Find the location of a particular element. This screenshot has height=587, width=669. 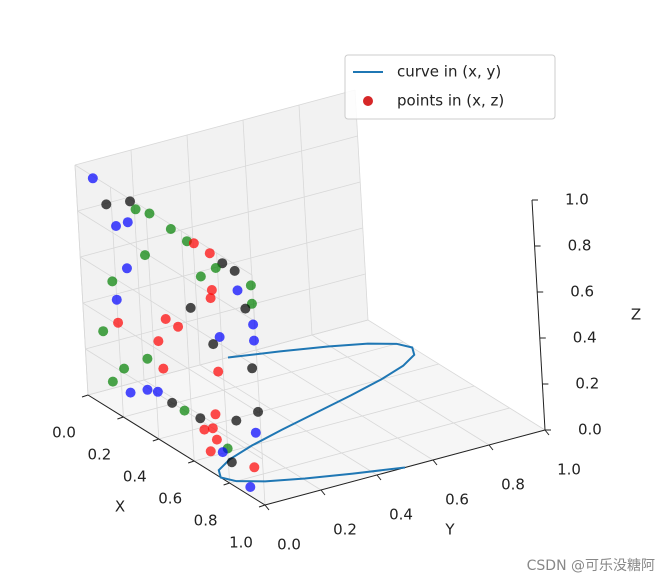

x-tick-label: 0.0 is located at coordinates (64, 433).